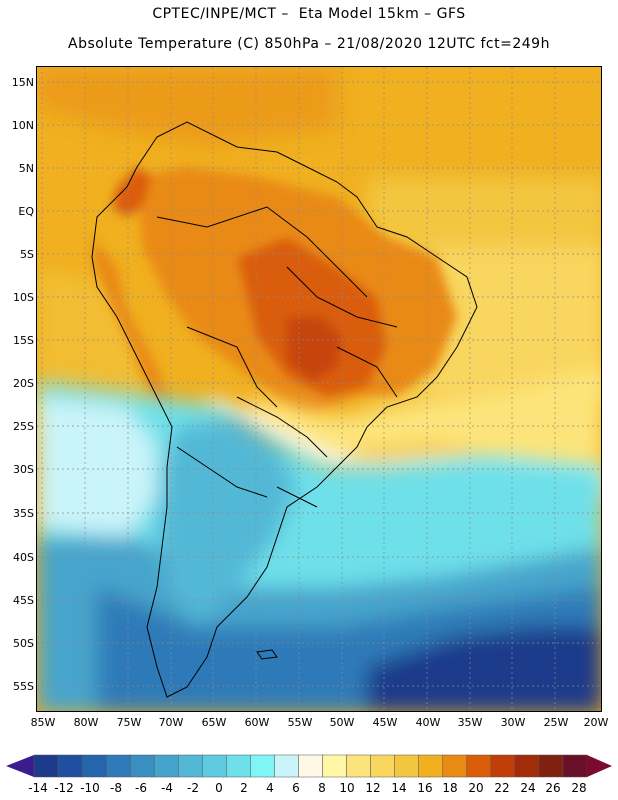 The height and width of the screenshot is (800, 618). Describe the element at coordinates (171, 722) in the screenshot. I see `lon-label: 70W` at that location.